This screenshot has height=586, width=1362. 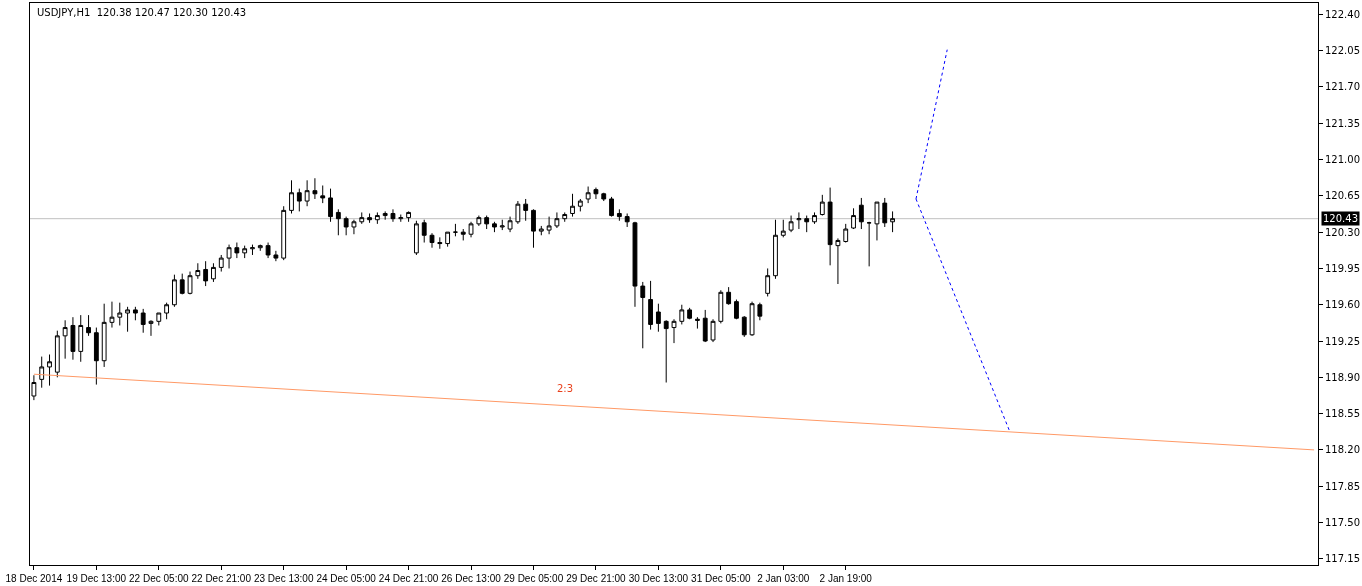 What do you see at coordinates (1342, 51) in the screenshot?
I see `y-tick-label: 122.05` at bounding box center [1342, 51].